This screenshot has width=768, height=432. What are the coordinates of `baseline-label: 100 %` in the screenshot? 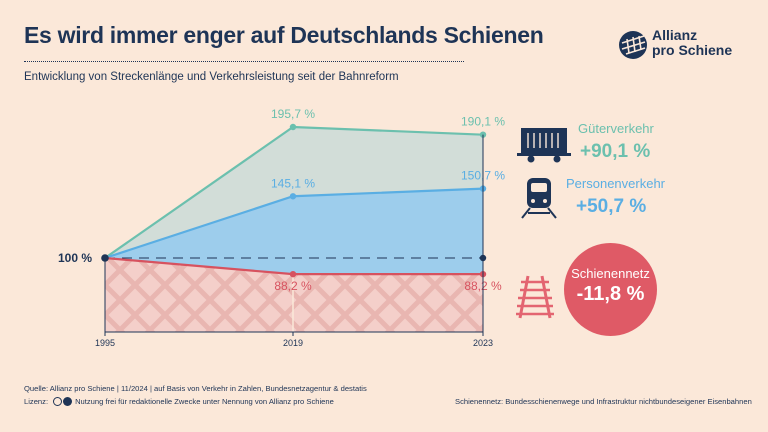 It's located at (75, 258).